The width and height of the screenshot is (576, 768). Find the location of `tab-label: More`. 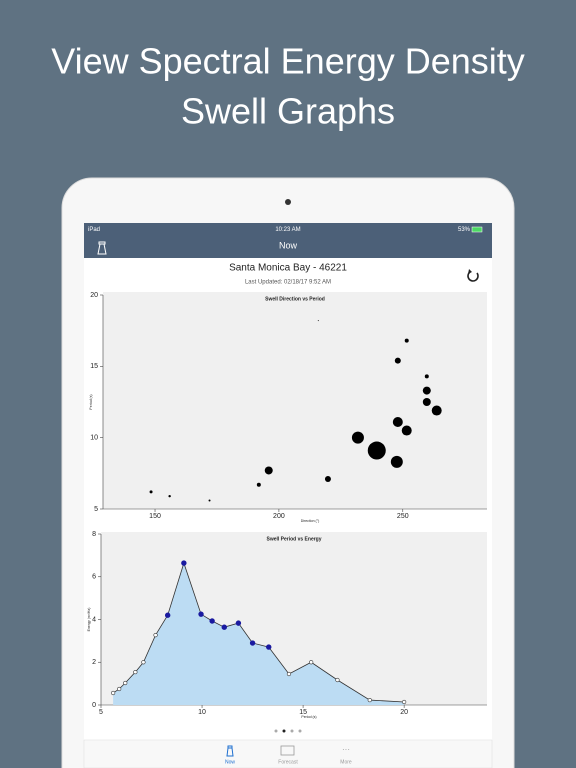

tab-label: More is located at coordinates (346, 762).